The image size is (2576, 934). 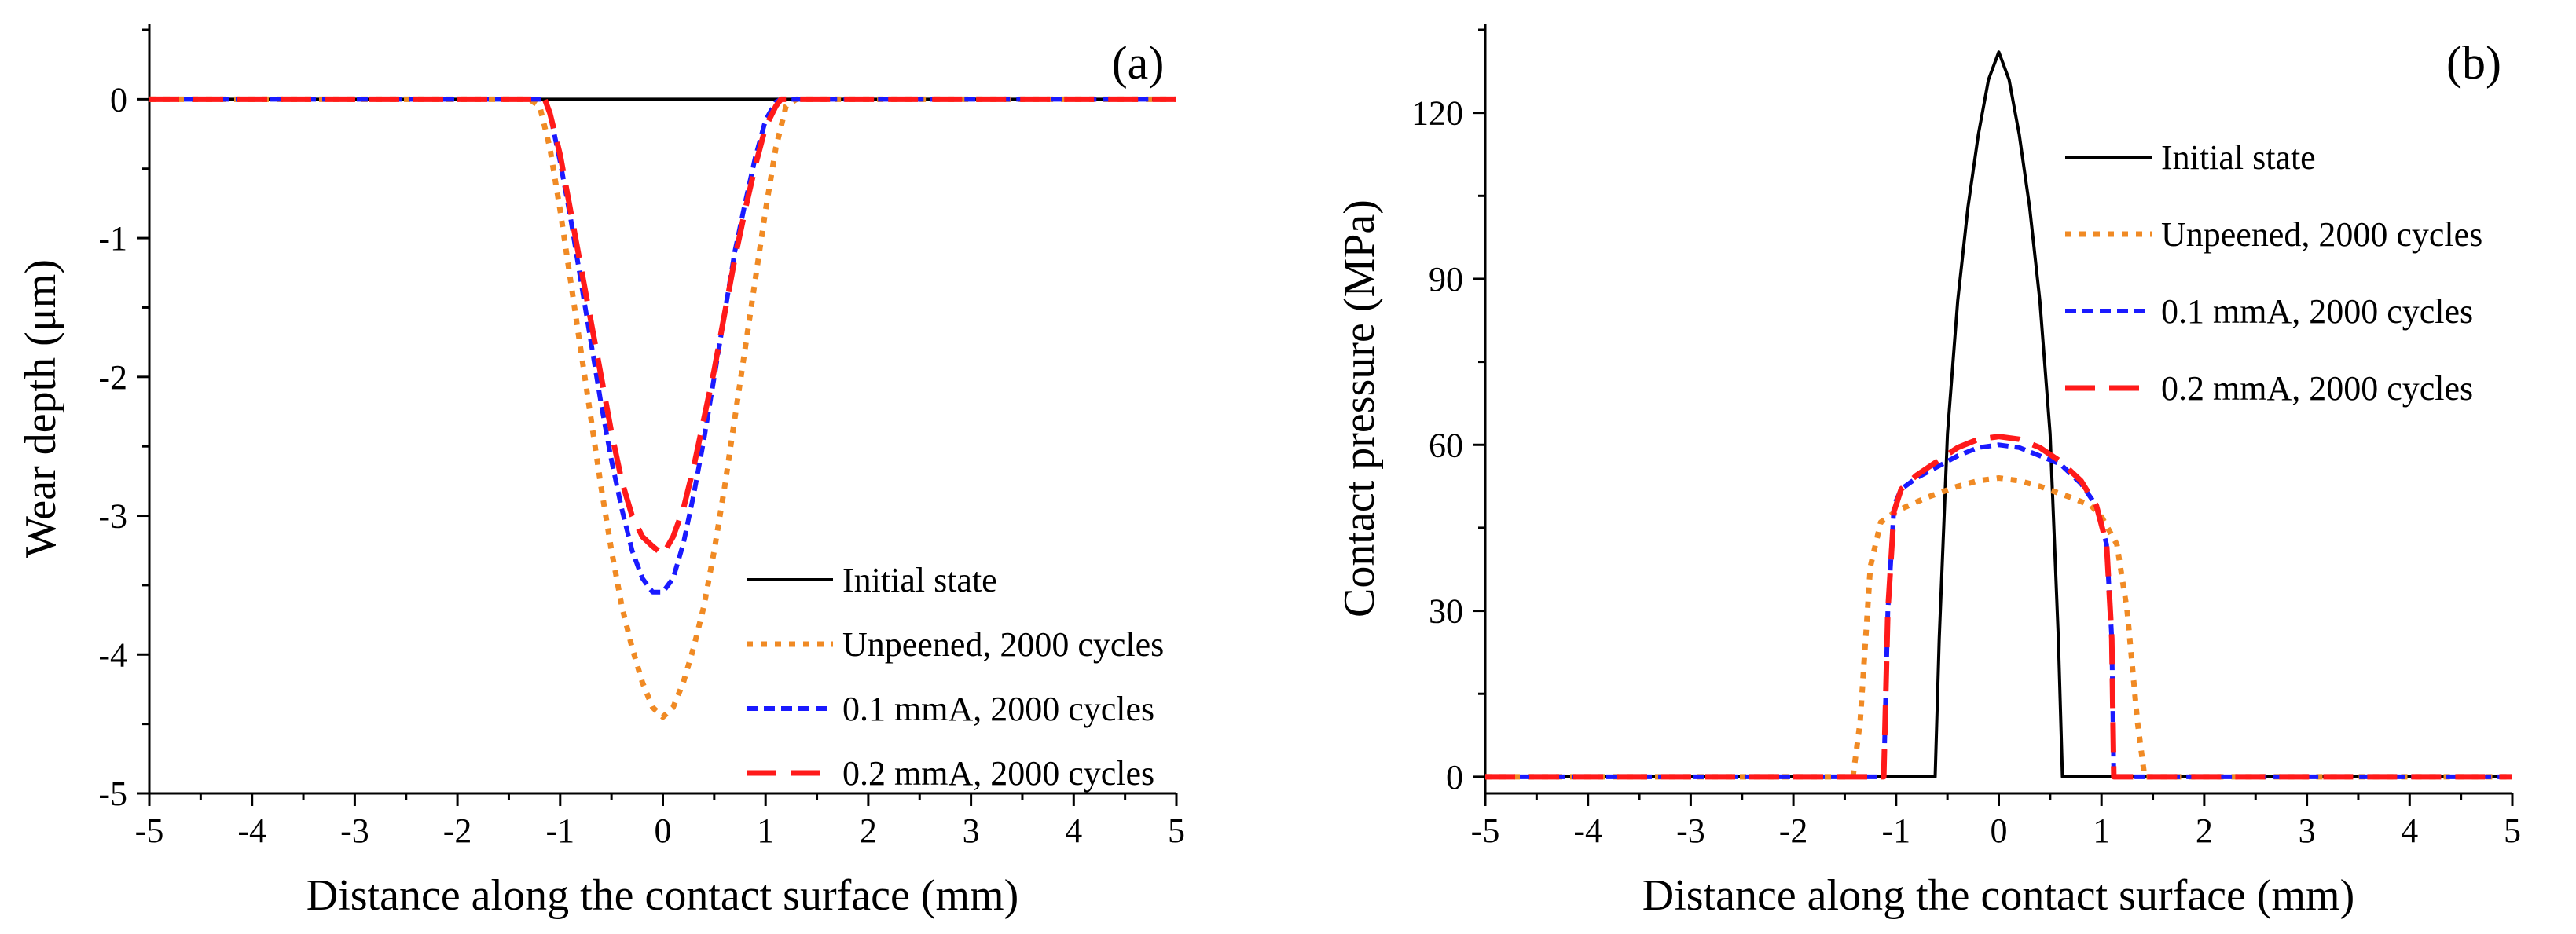 I want to click on series-line-0-2-mma-2000-cycles, so click(x=1999, y=607).